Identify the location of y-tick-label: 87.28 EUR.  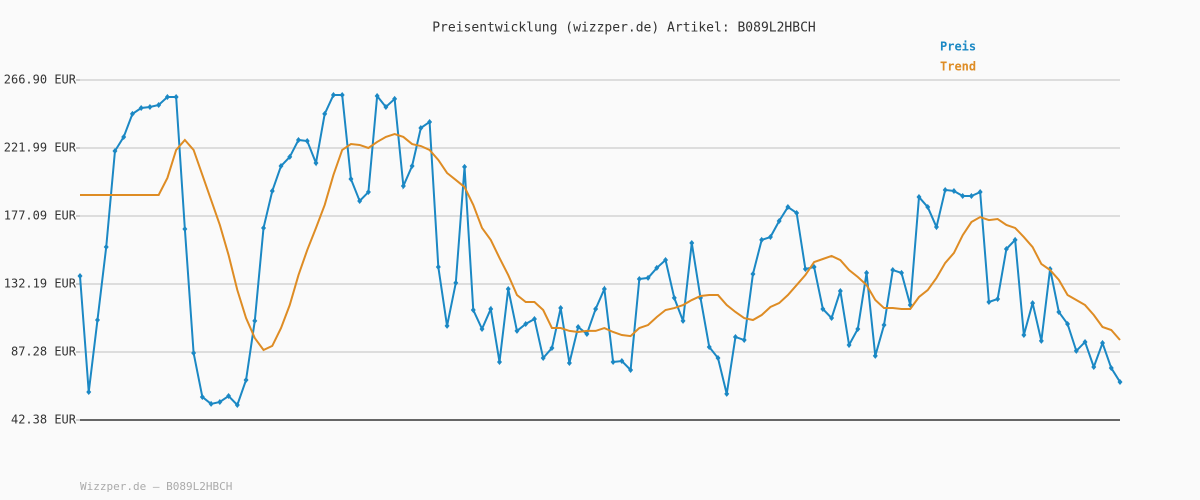
(44, 352).